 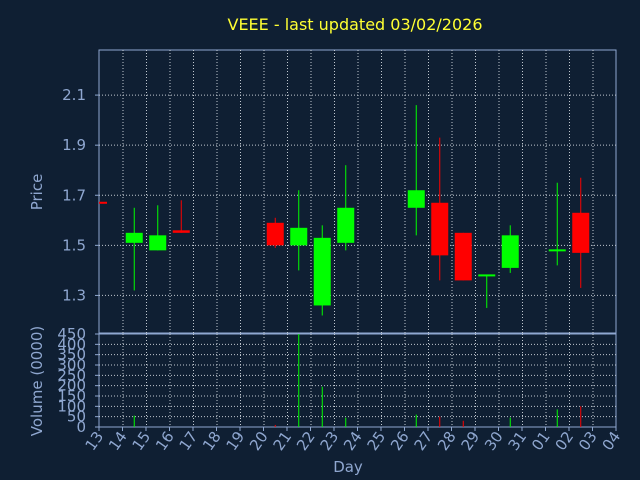 I want to click on volume-tick-label: 300, so click(x=71, y=365).